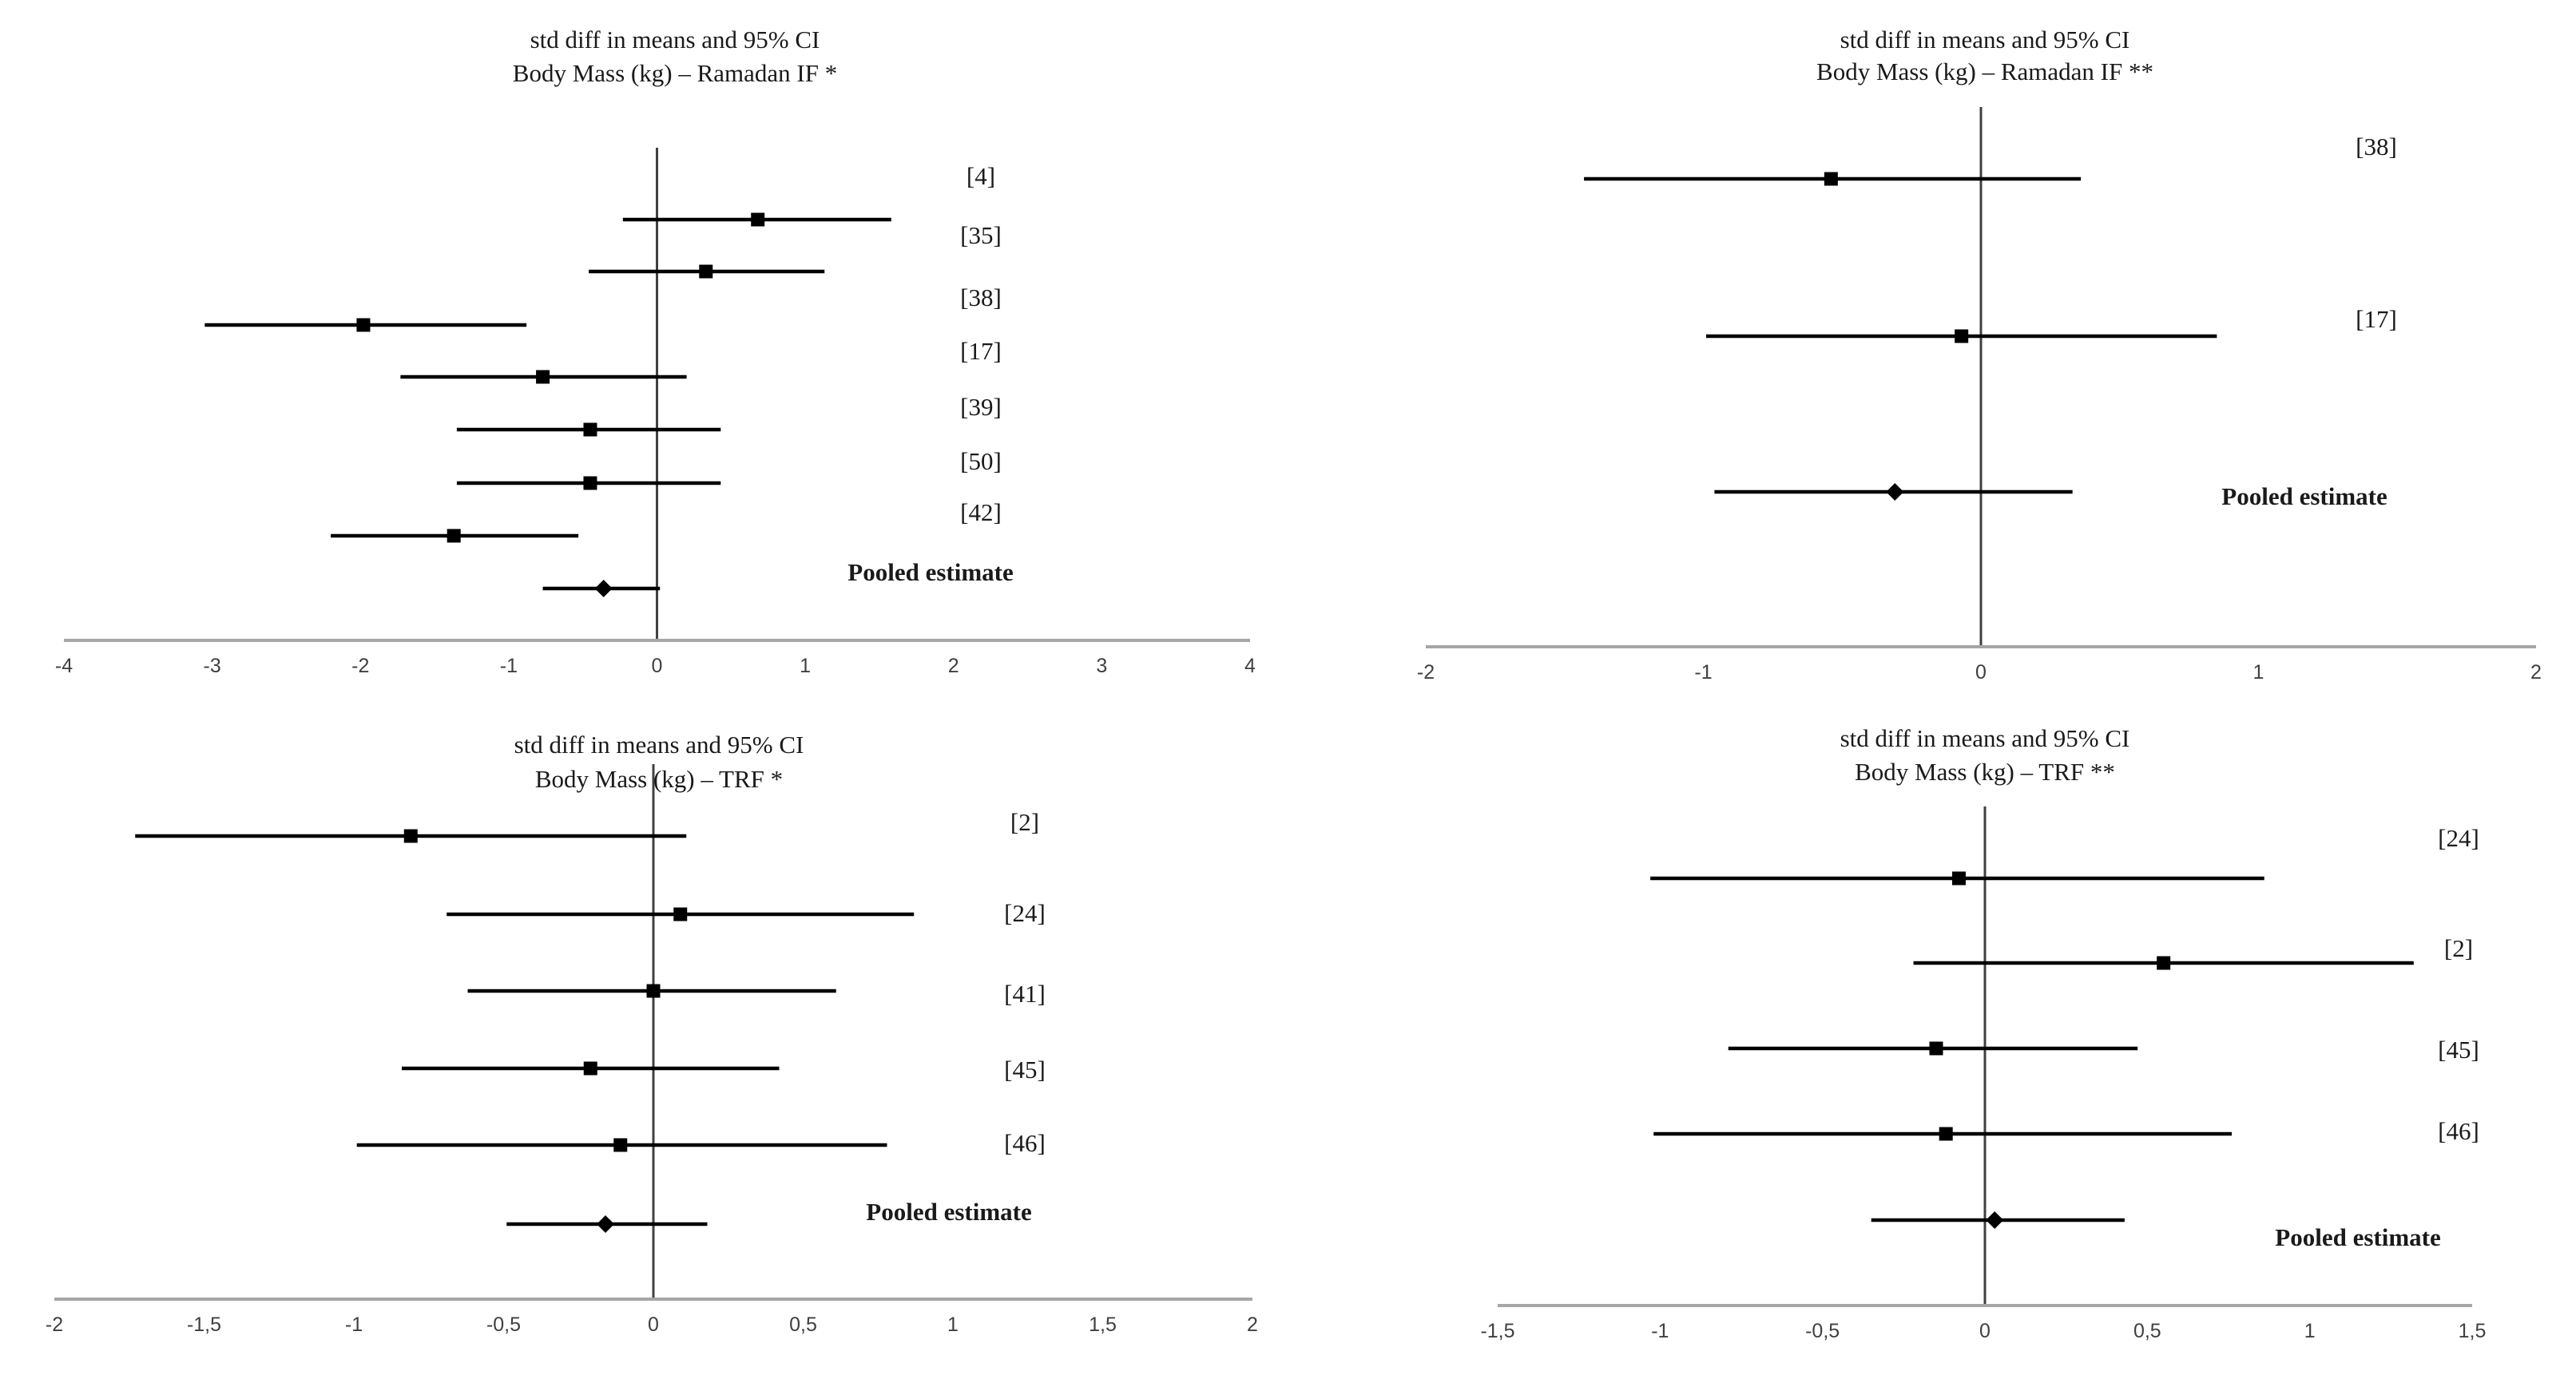  What do you see at coordinates (981, 235) in the screenshot?
I see `study-label: [35]` at bounding box center [981, 235].